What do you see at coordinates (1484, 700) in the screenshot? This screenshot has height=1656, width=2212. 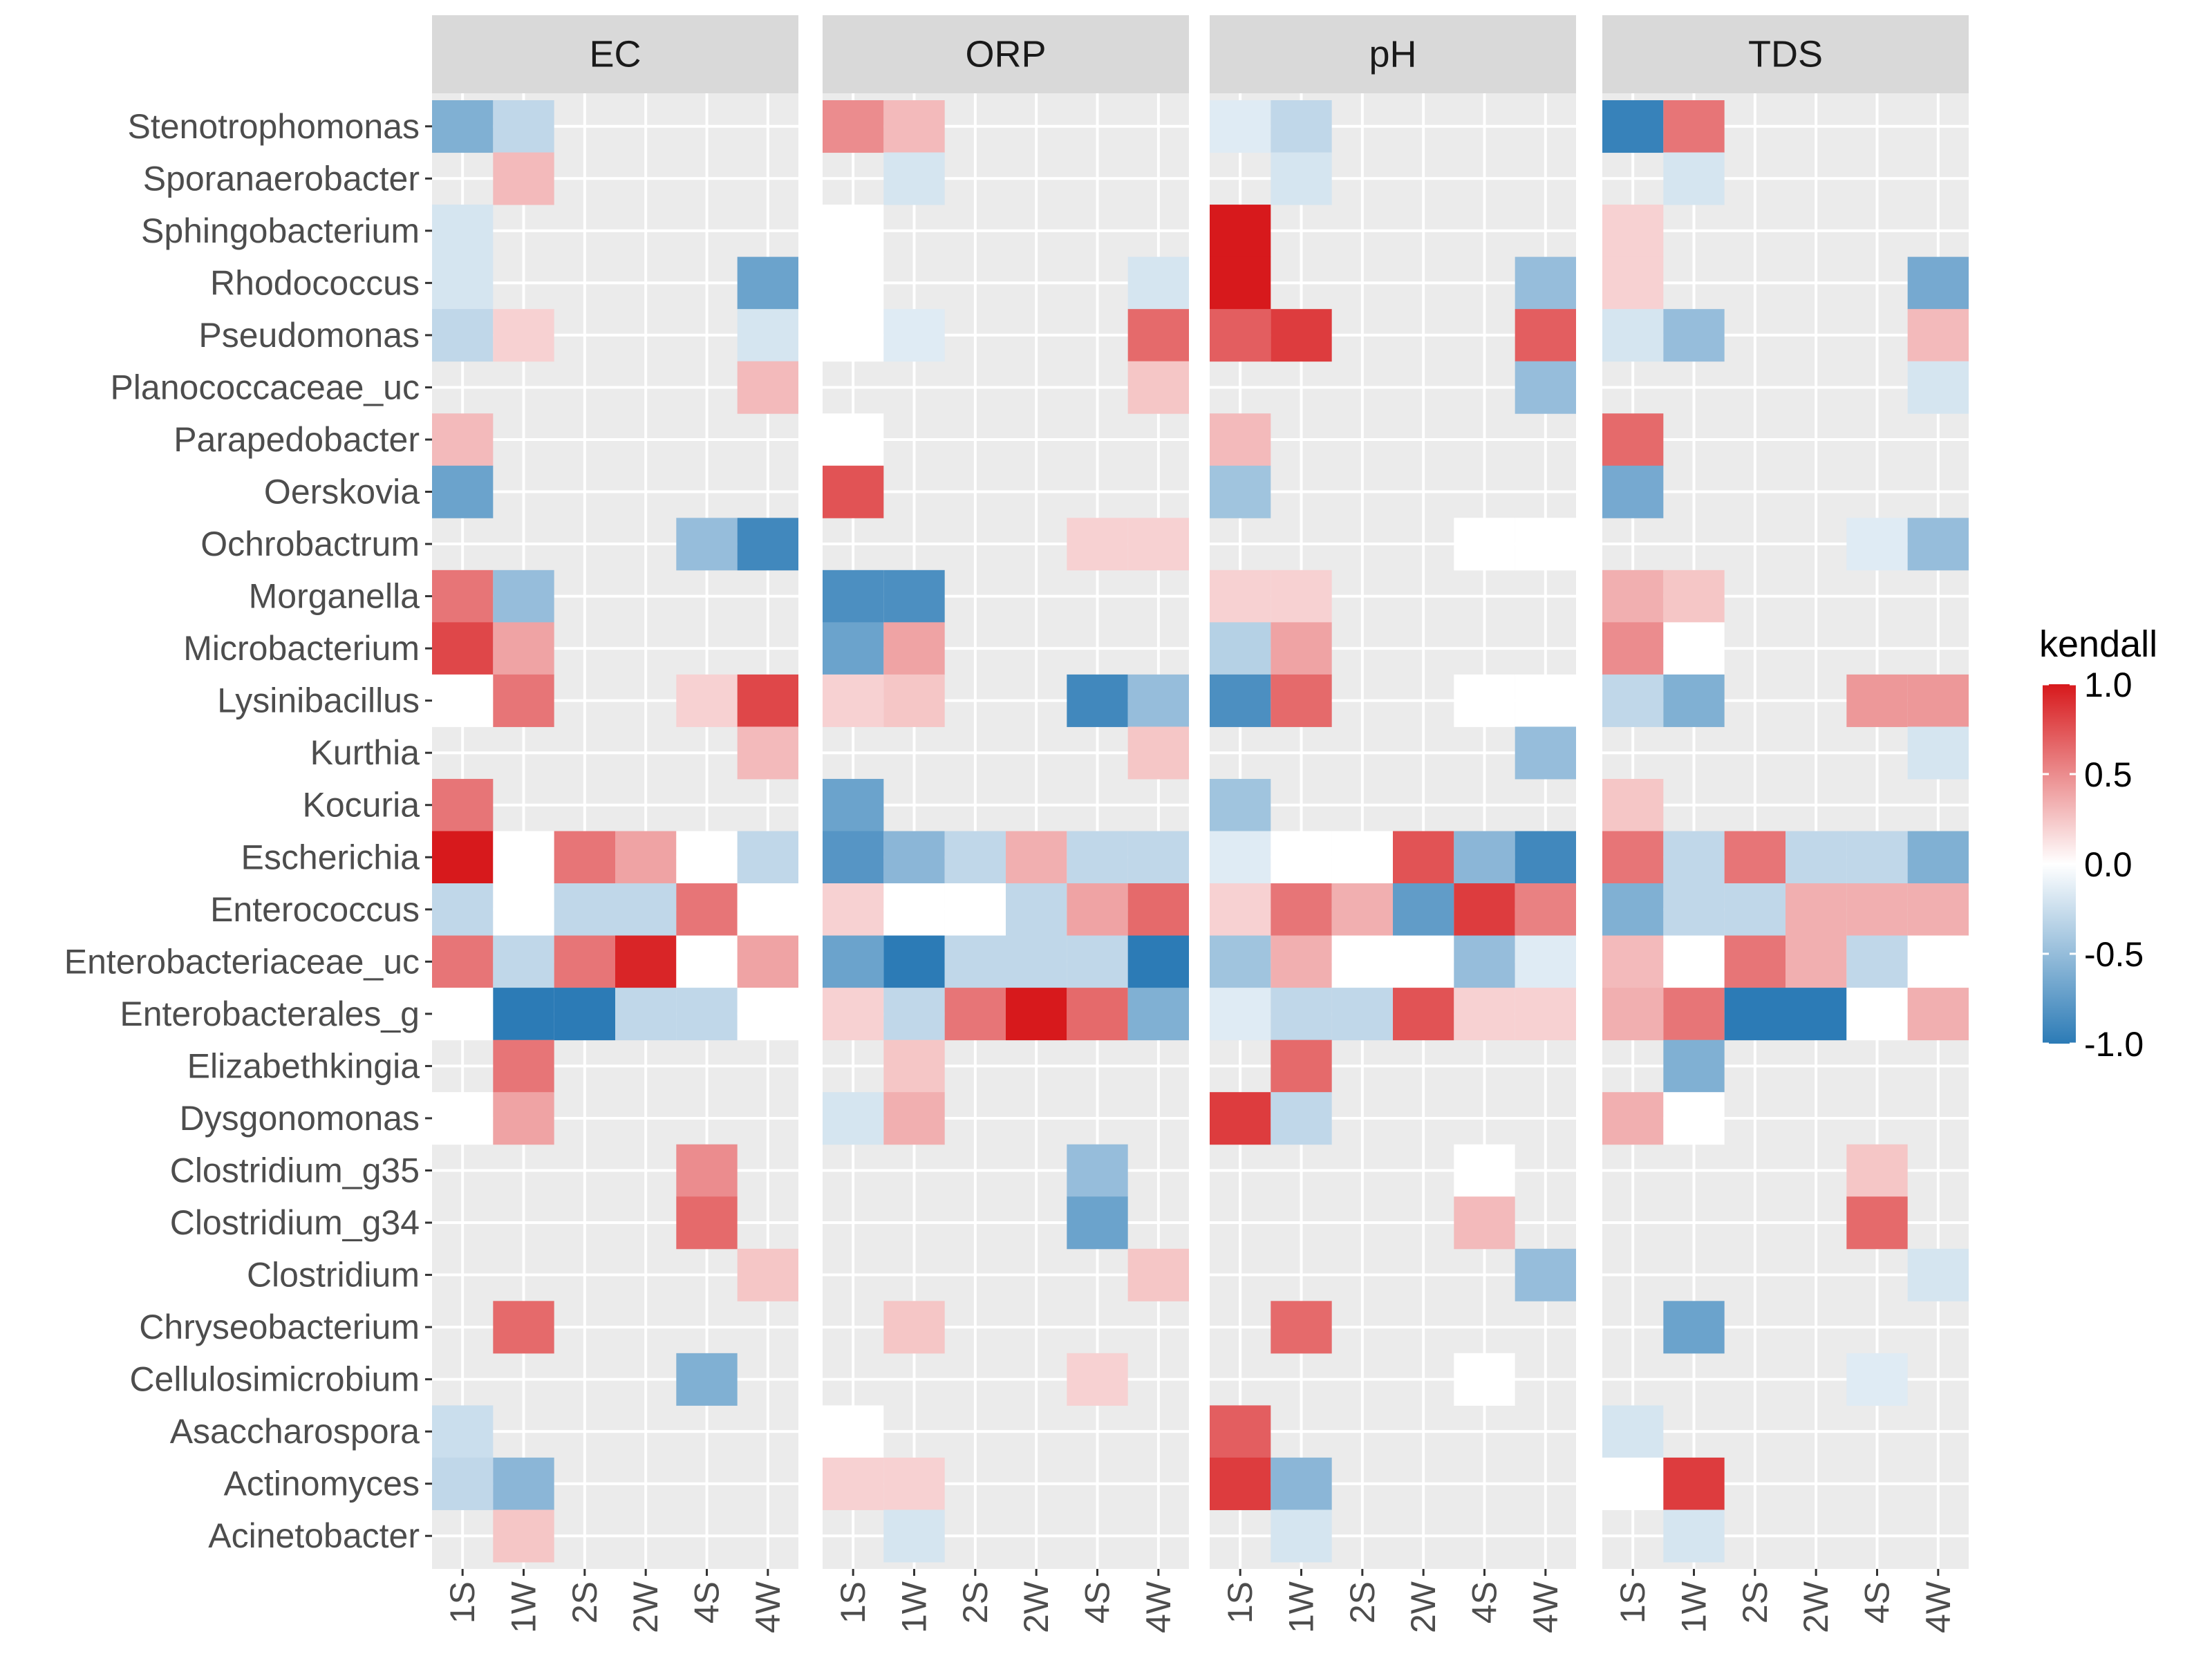 I see `heat-cell-ph-lysinibacillus-4s` at bounding box center [1484, 700].